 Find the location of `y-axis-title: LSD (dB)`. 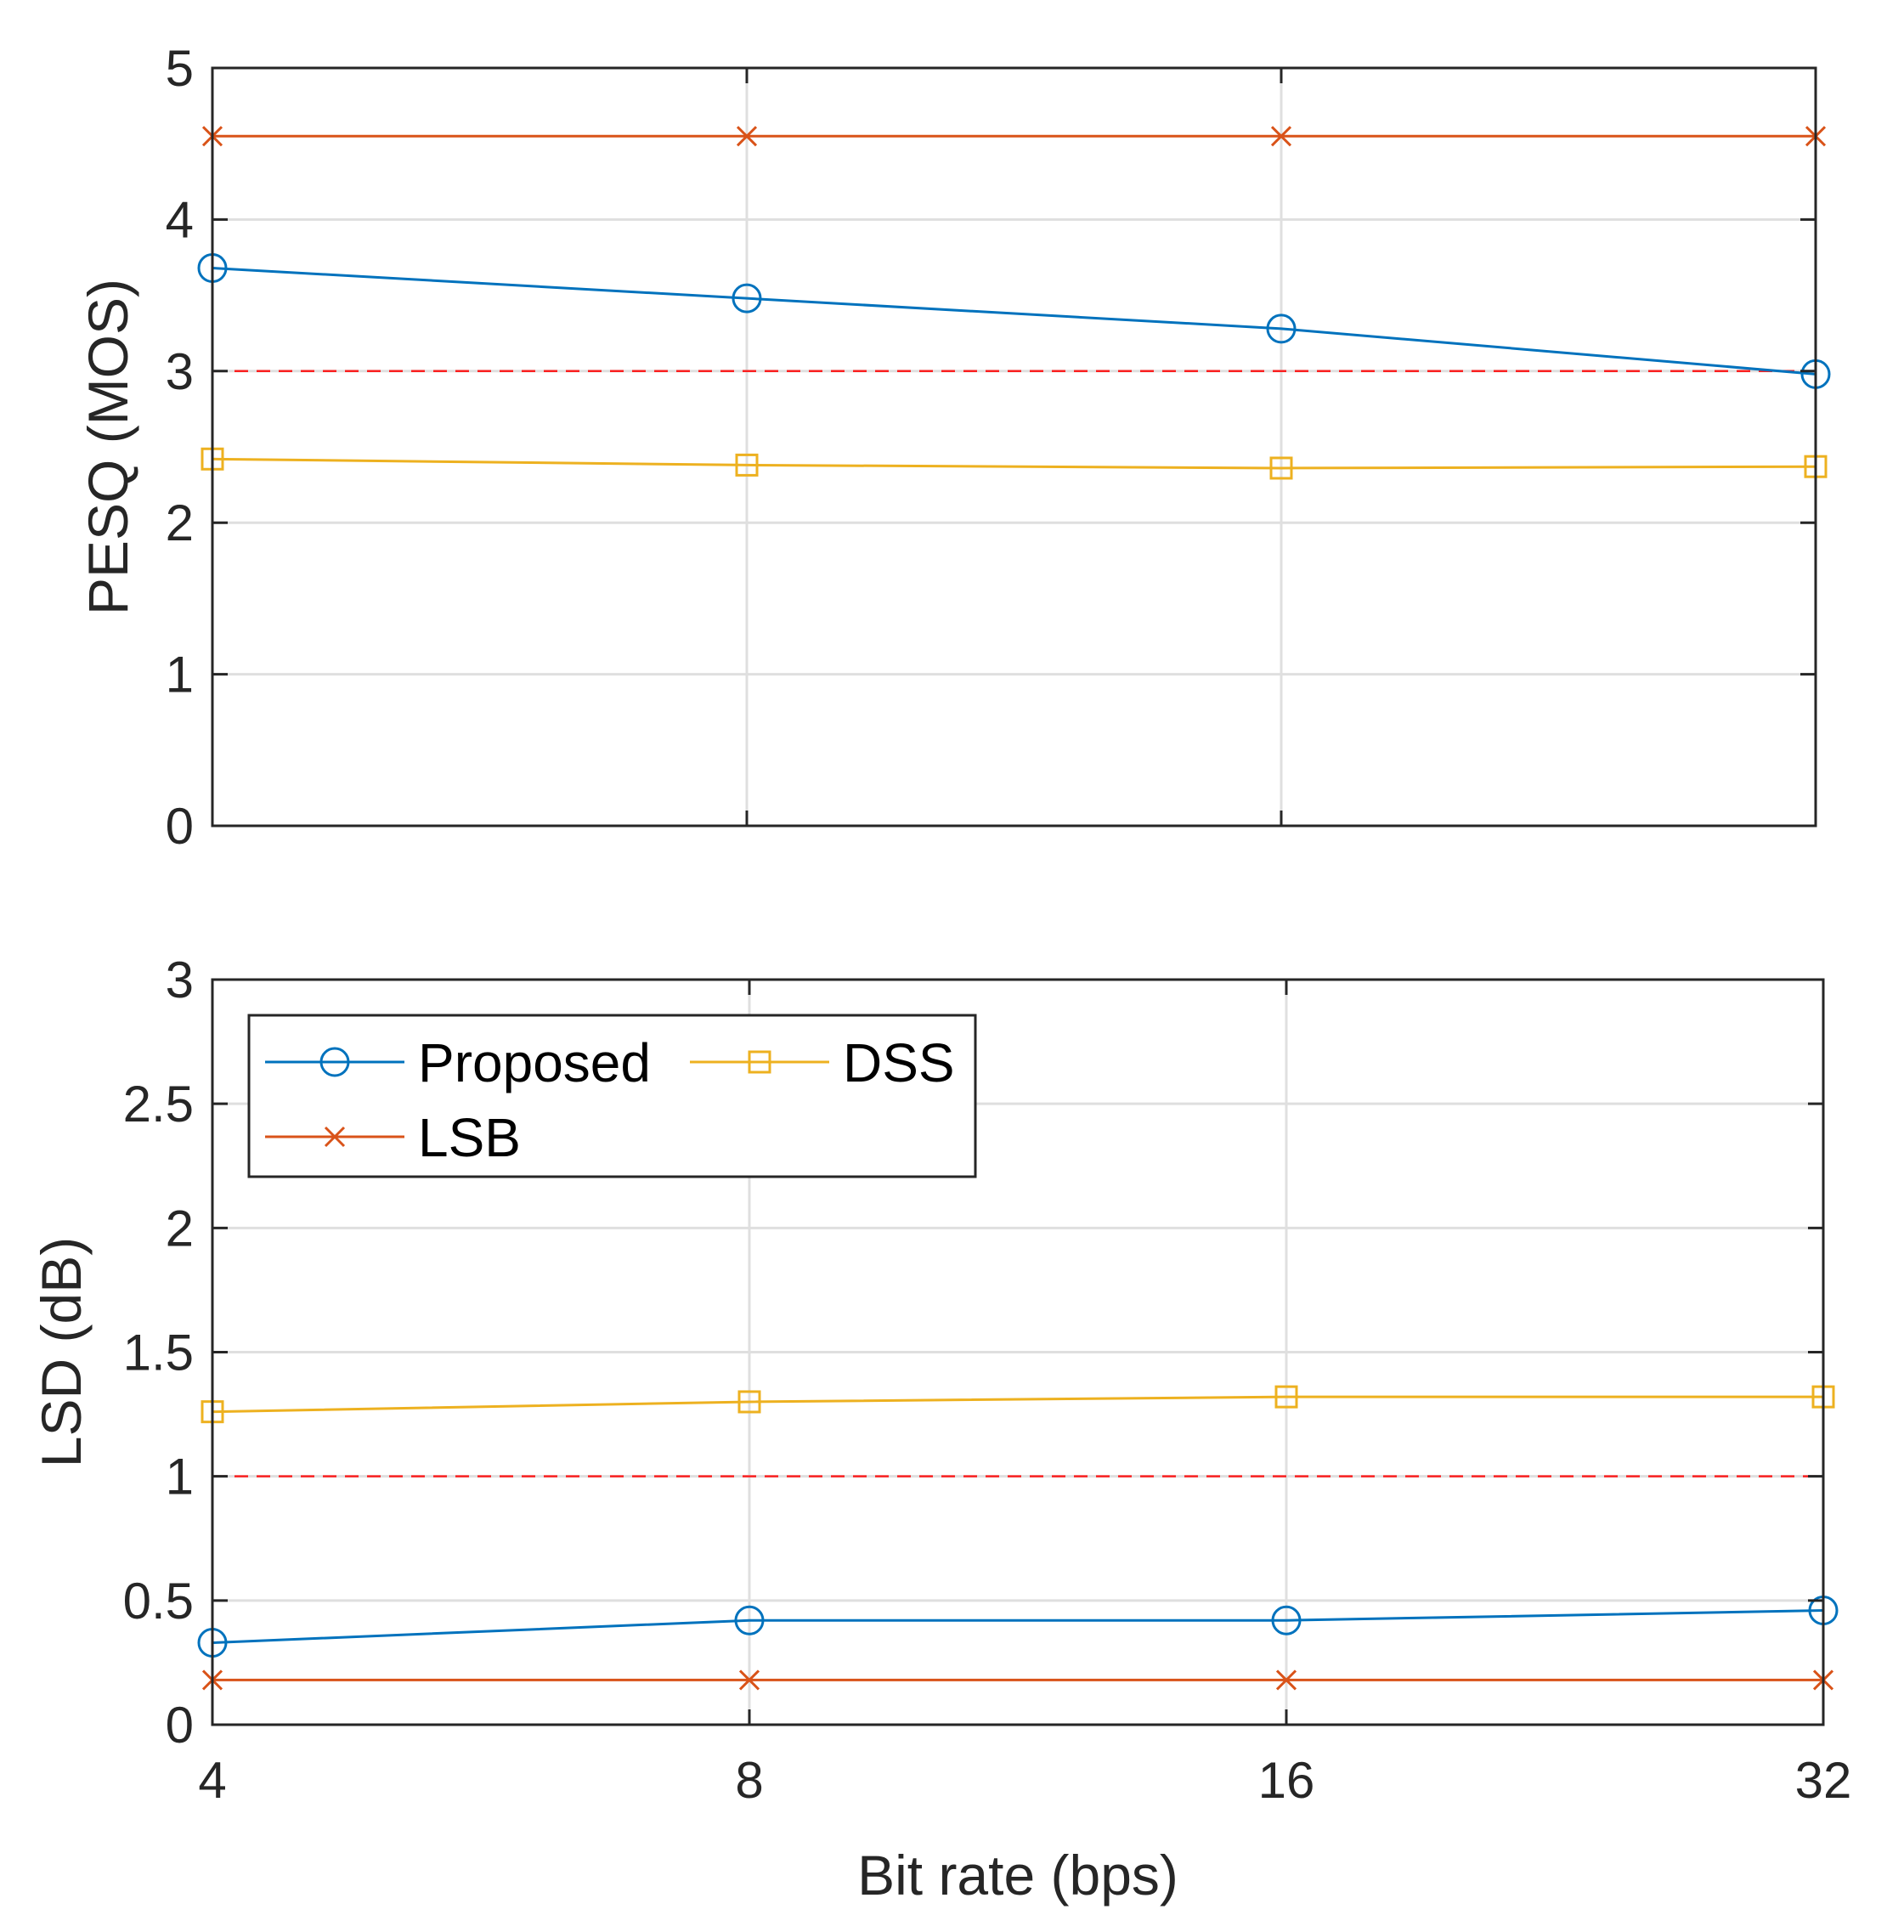

y-axis-title: LSD (dB) is located at coordinates (62, 1352).